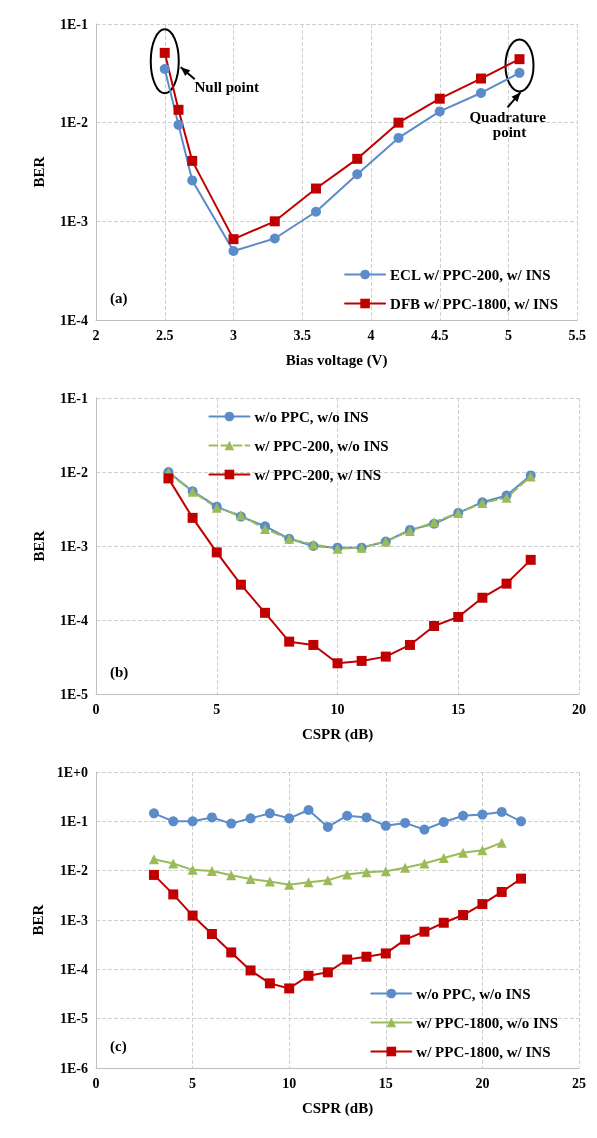 The width and height of the screenshot is (597, 1138). What do you see at coordinates (165, 335) in the screenshot?
I see `x-tick-label: 2.5` at bounding box center [165, 335].